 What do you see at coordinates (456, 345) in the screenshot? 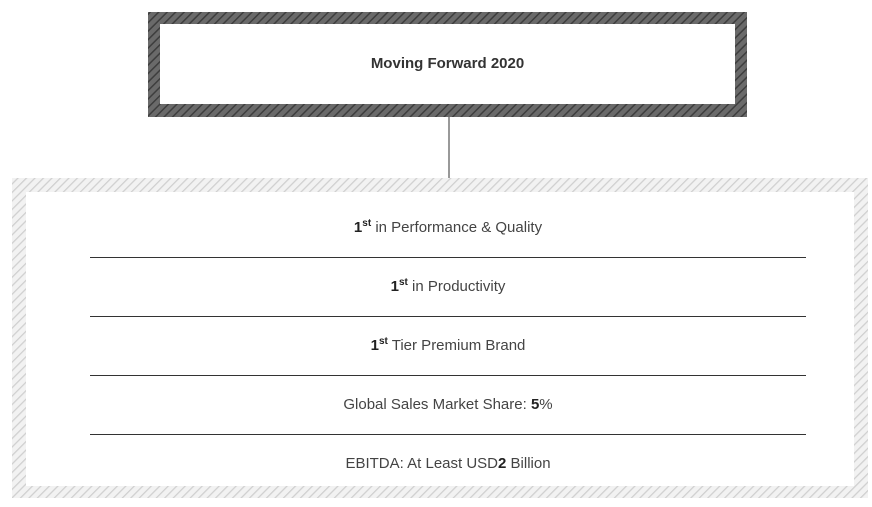
I see `item-text: Tier Premium Brand` at bounding box center [456, 345].